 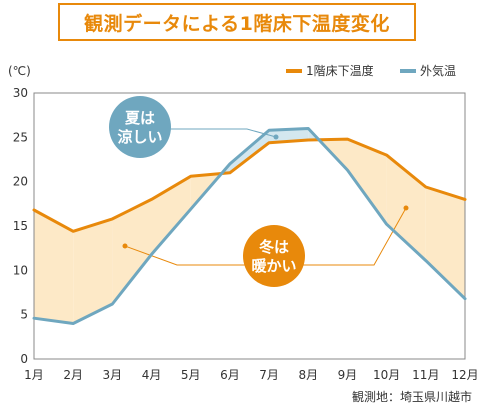 What do you see at coordinates (276, 137) in the screenshot?
I see `summer-callout-dot` at bounding box center [276, 137].